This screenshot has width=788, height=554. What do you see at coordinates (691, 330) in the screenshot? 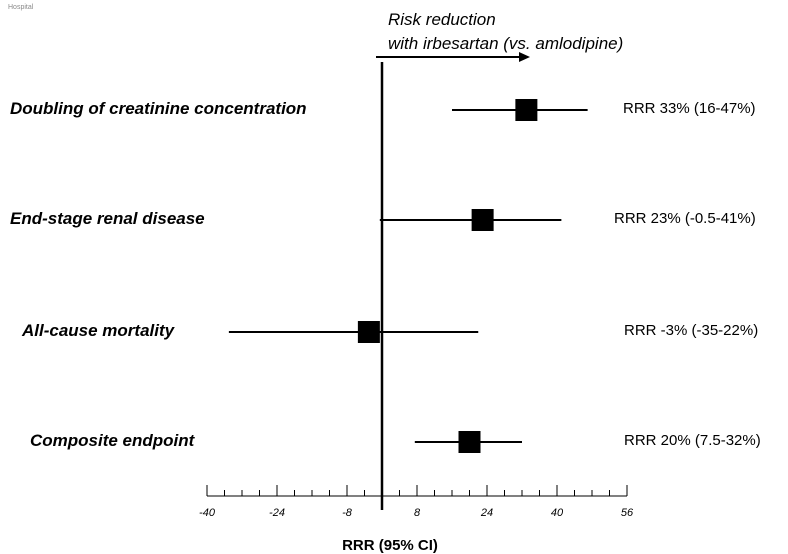
I see `rrr-value-label: RRR -3% (-35-22%)` at bounding box center [691, 330].